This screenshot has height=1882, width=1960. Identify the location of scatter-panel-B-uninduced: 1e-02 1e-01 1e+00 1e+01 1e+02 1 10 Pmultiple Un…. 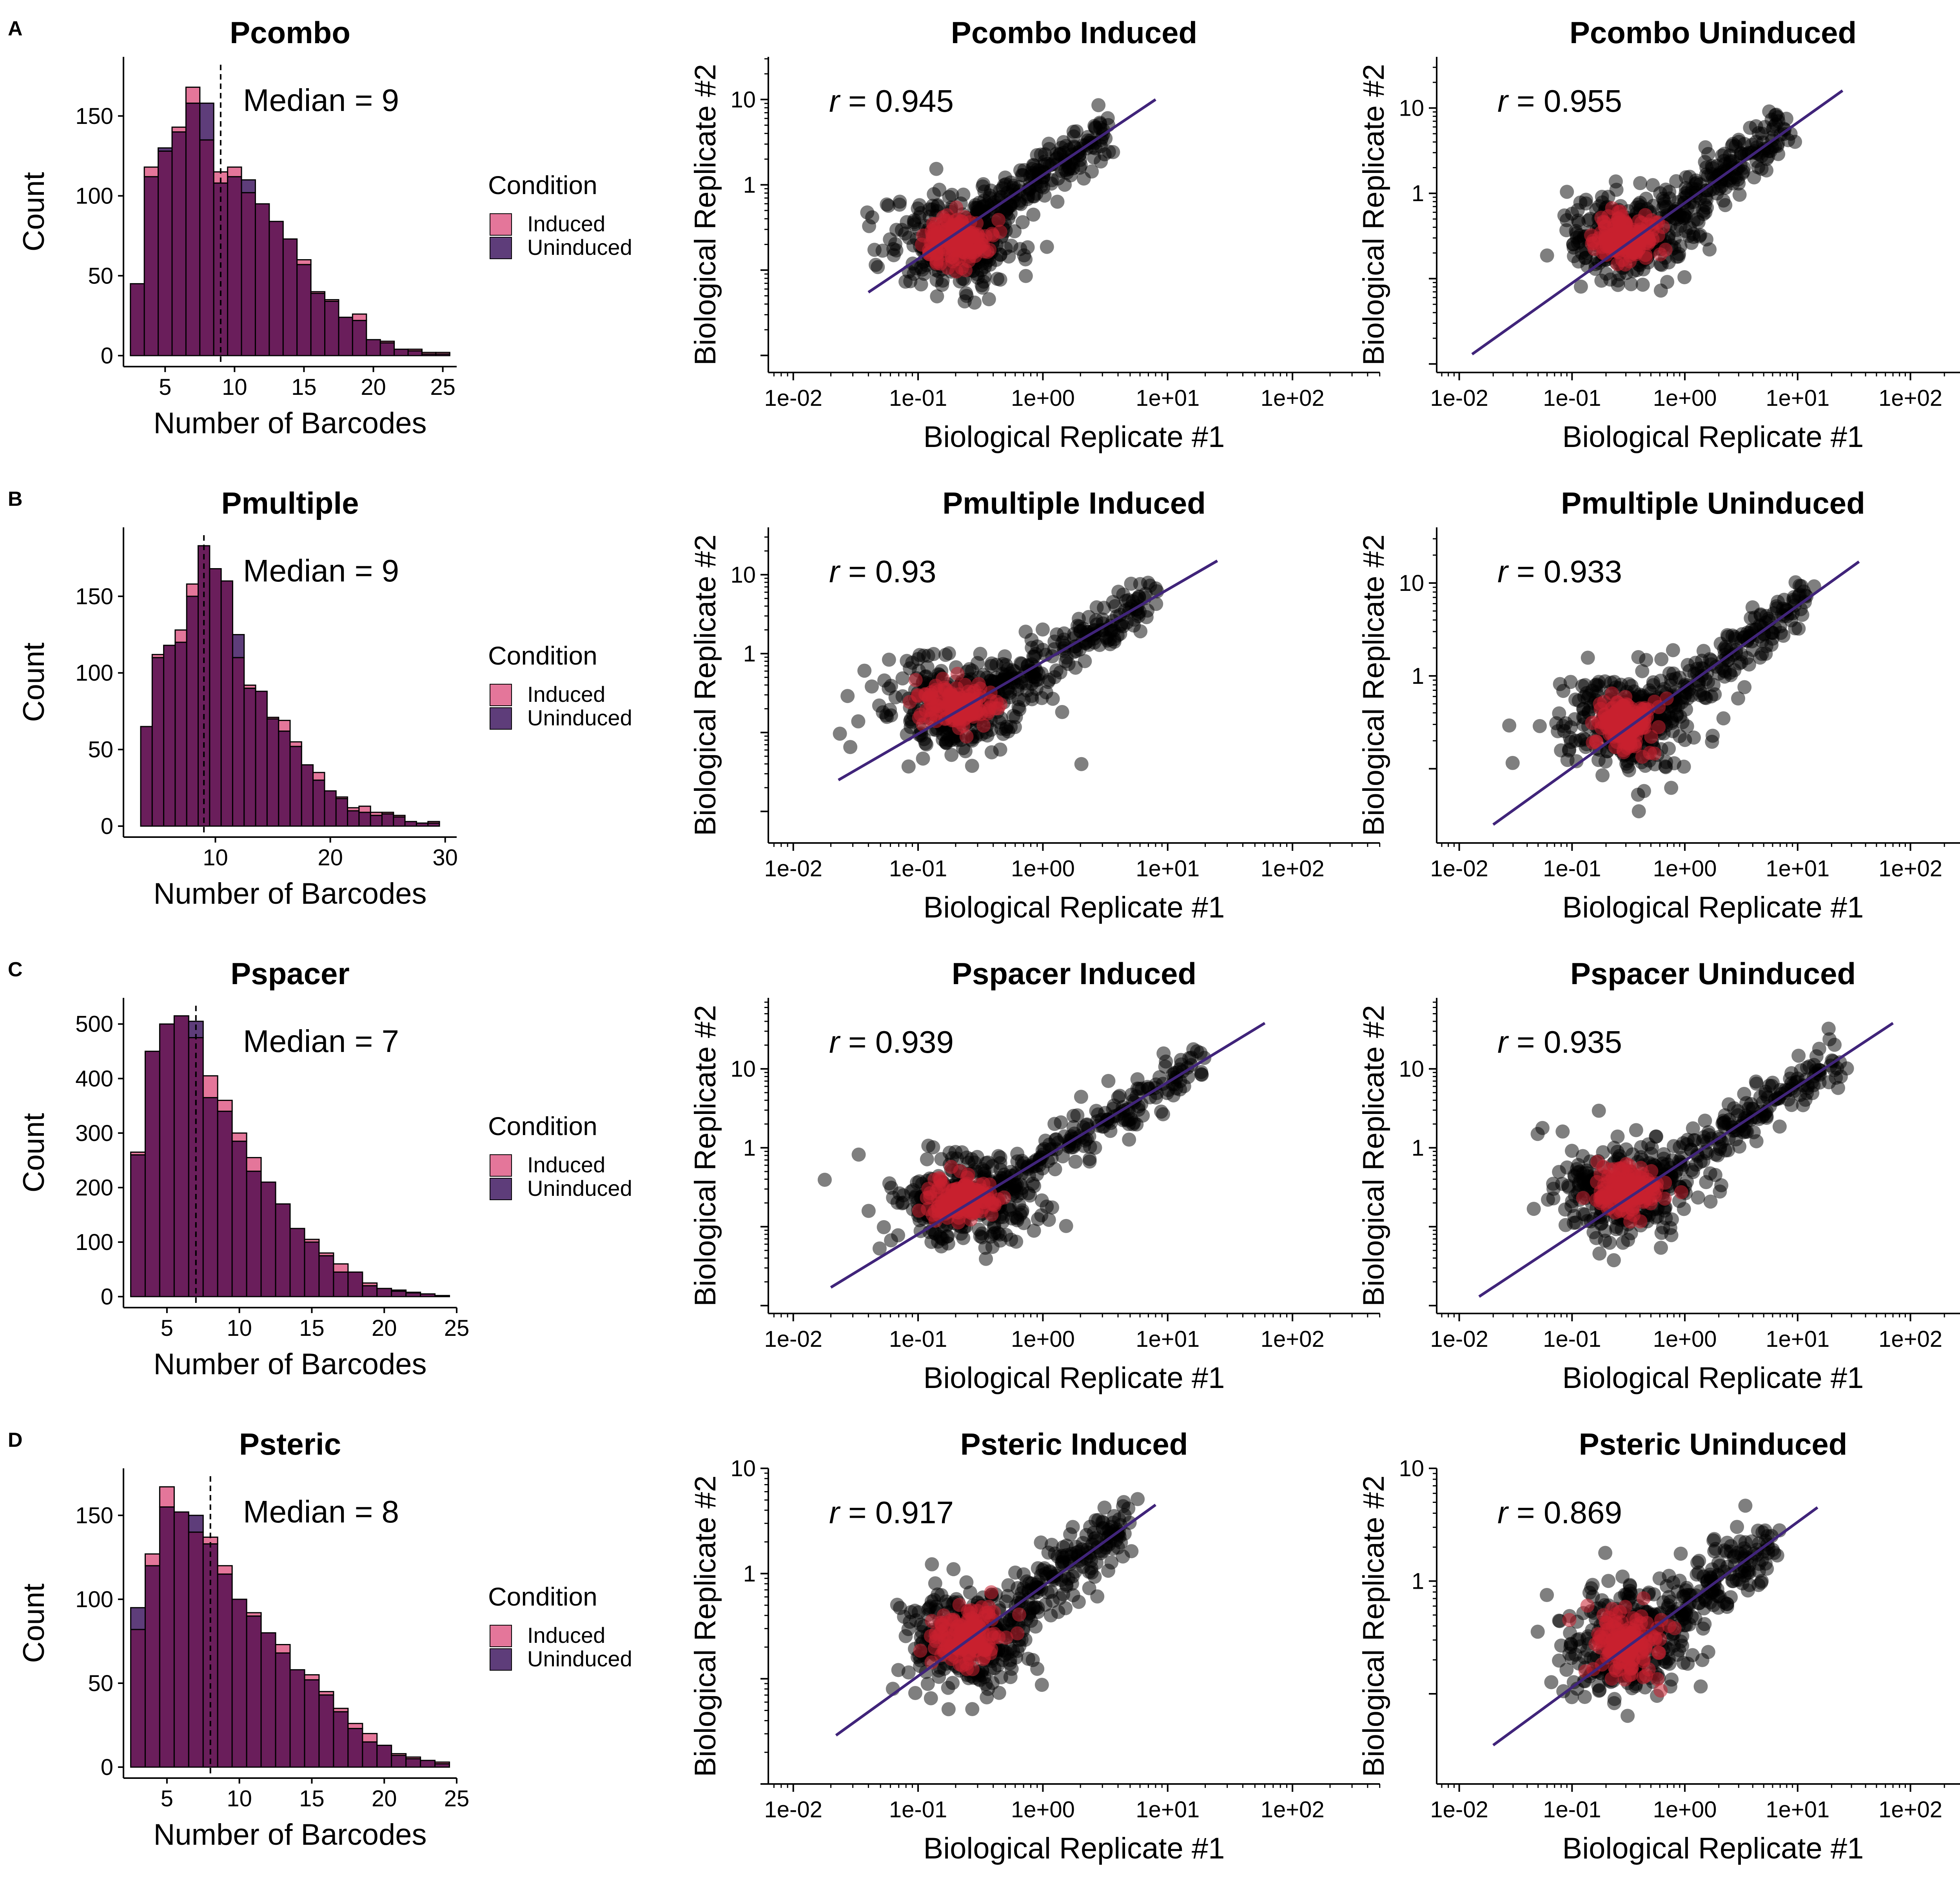
(1658, 705).